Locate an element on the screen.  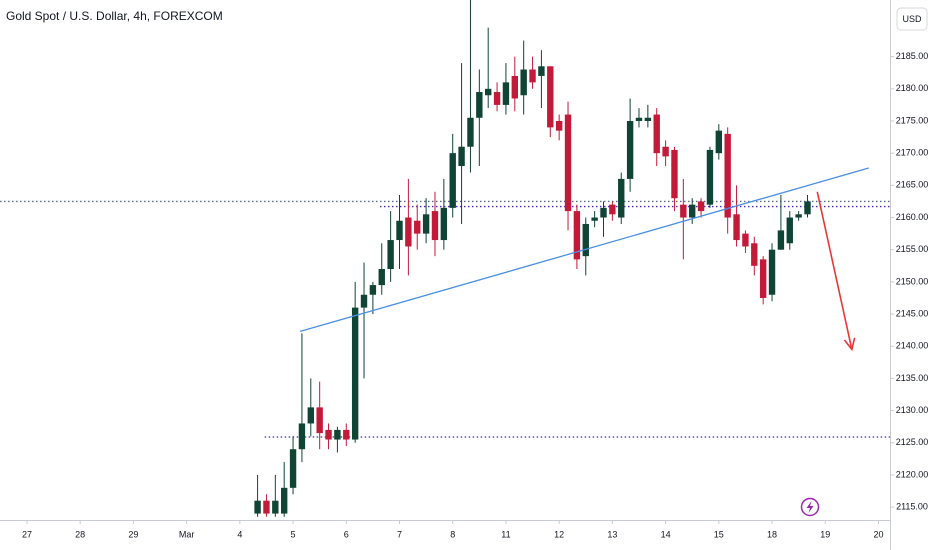
x-tick-label: 12 is located at coordinates (559, 534).